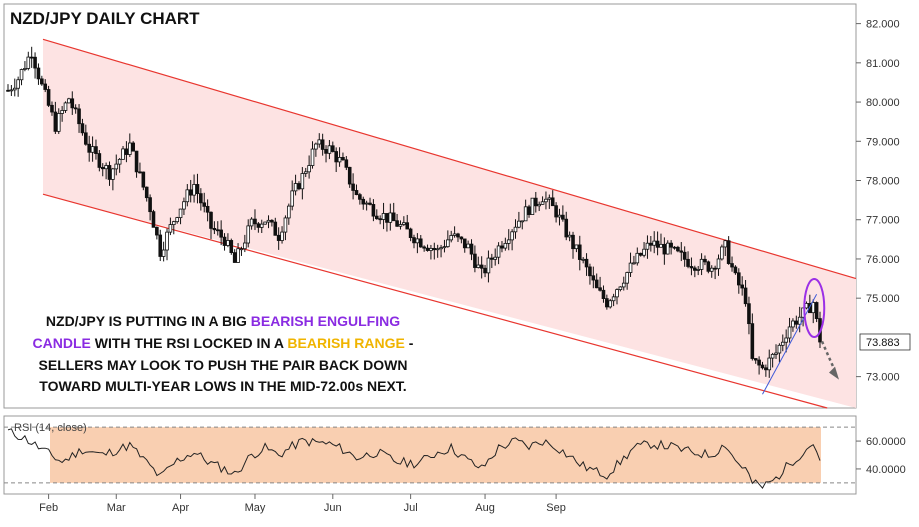  Describe the element at coordinates (148, 321) in the screenshot. I see `annotation-segment: NZD/JPY IS PUTTING IN A BIG` at that location.